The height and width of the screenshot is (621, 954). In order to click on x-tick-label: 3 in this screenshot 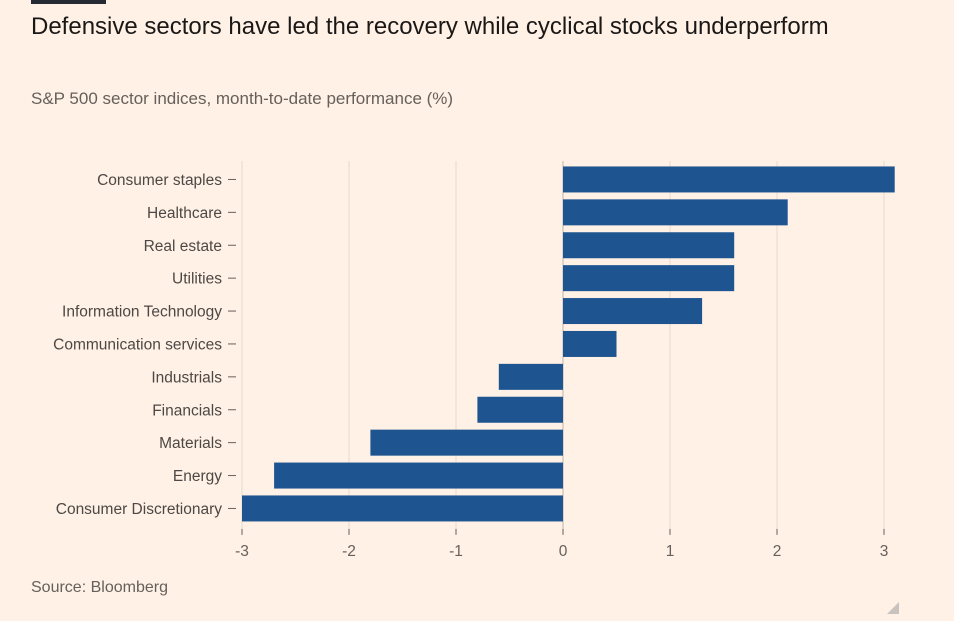, I will do `click(884, 551)`.